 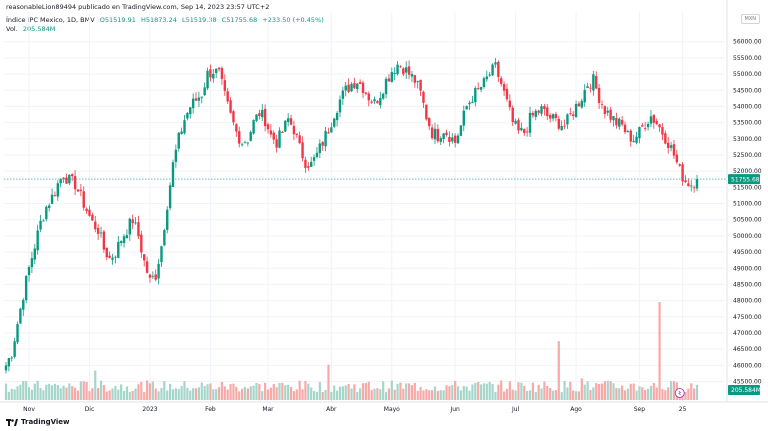 I want to click on volume-legend: Vol. 205.584M, so click(x=30, y=29).